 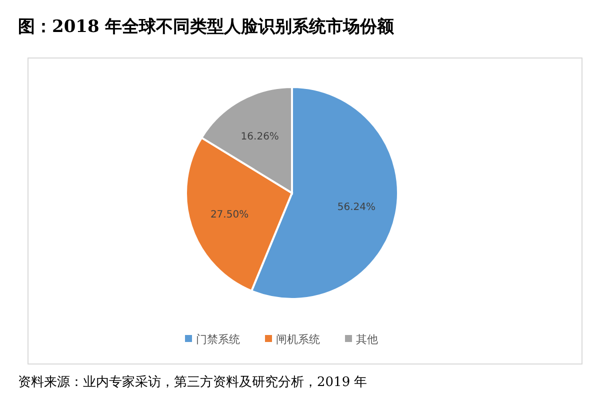 I want to click on data-label: 16.26%, so click(x=259, y=137).